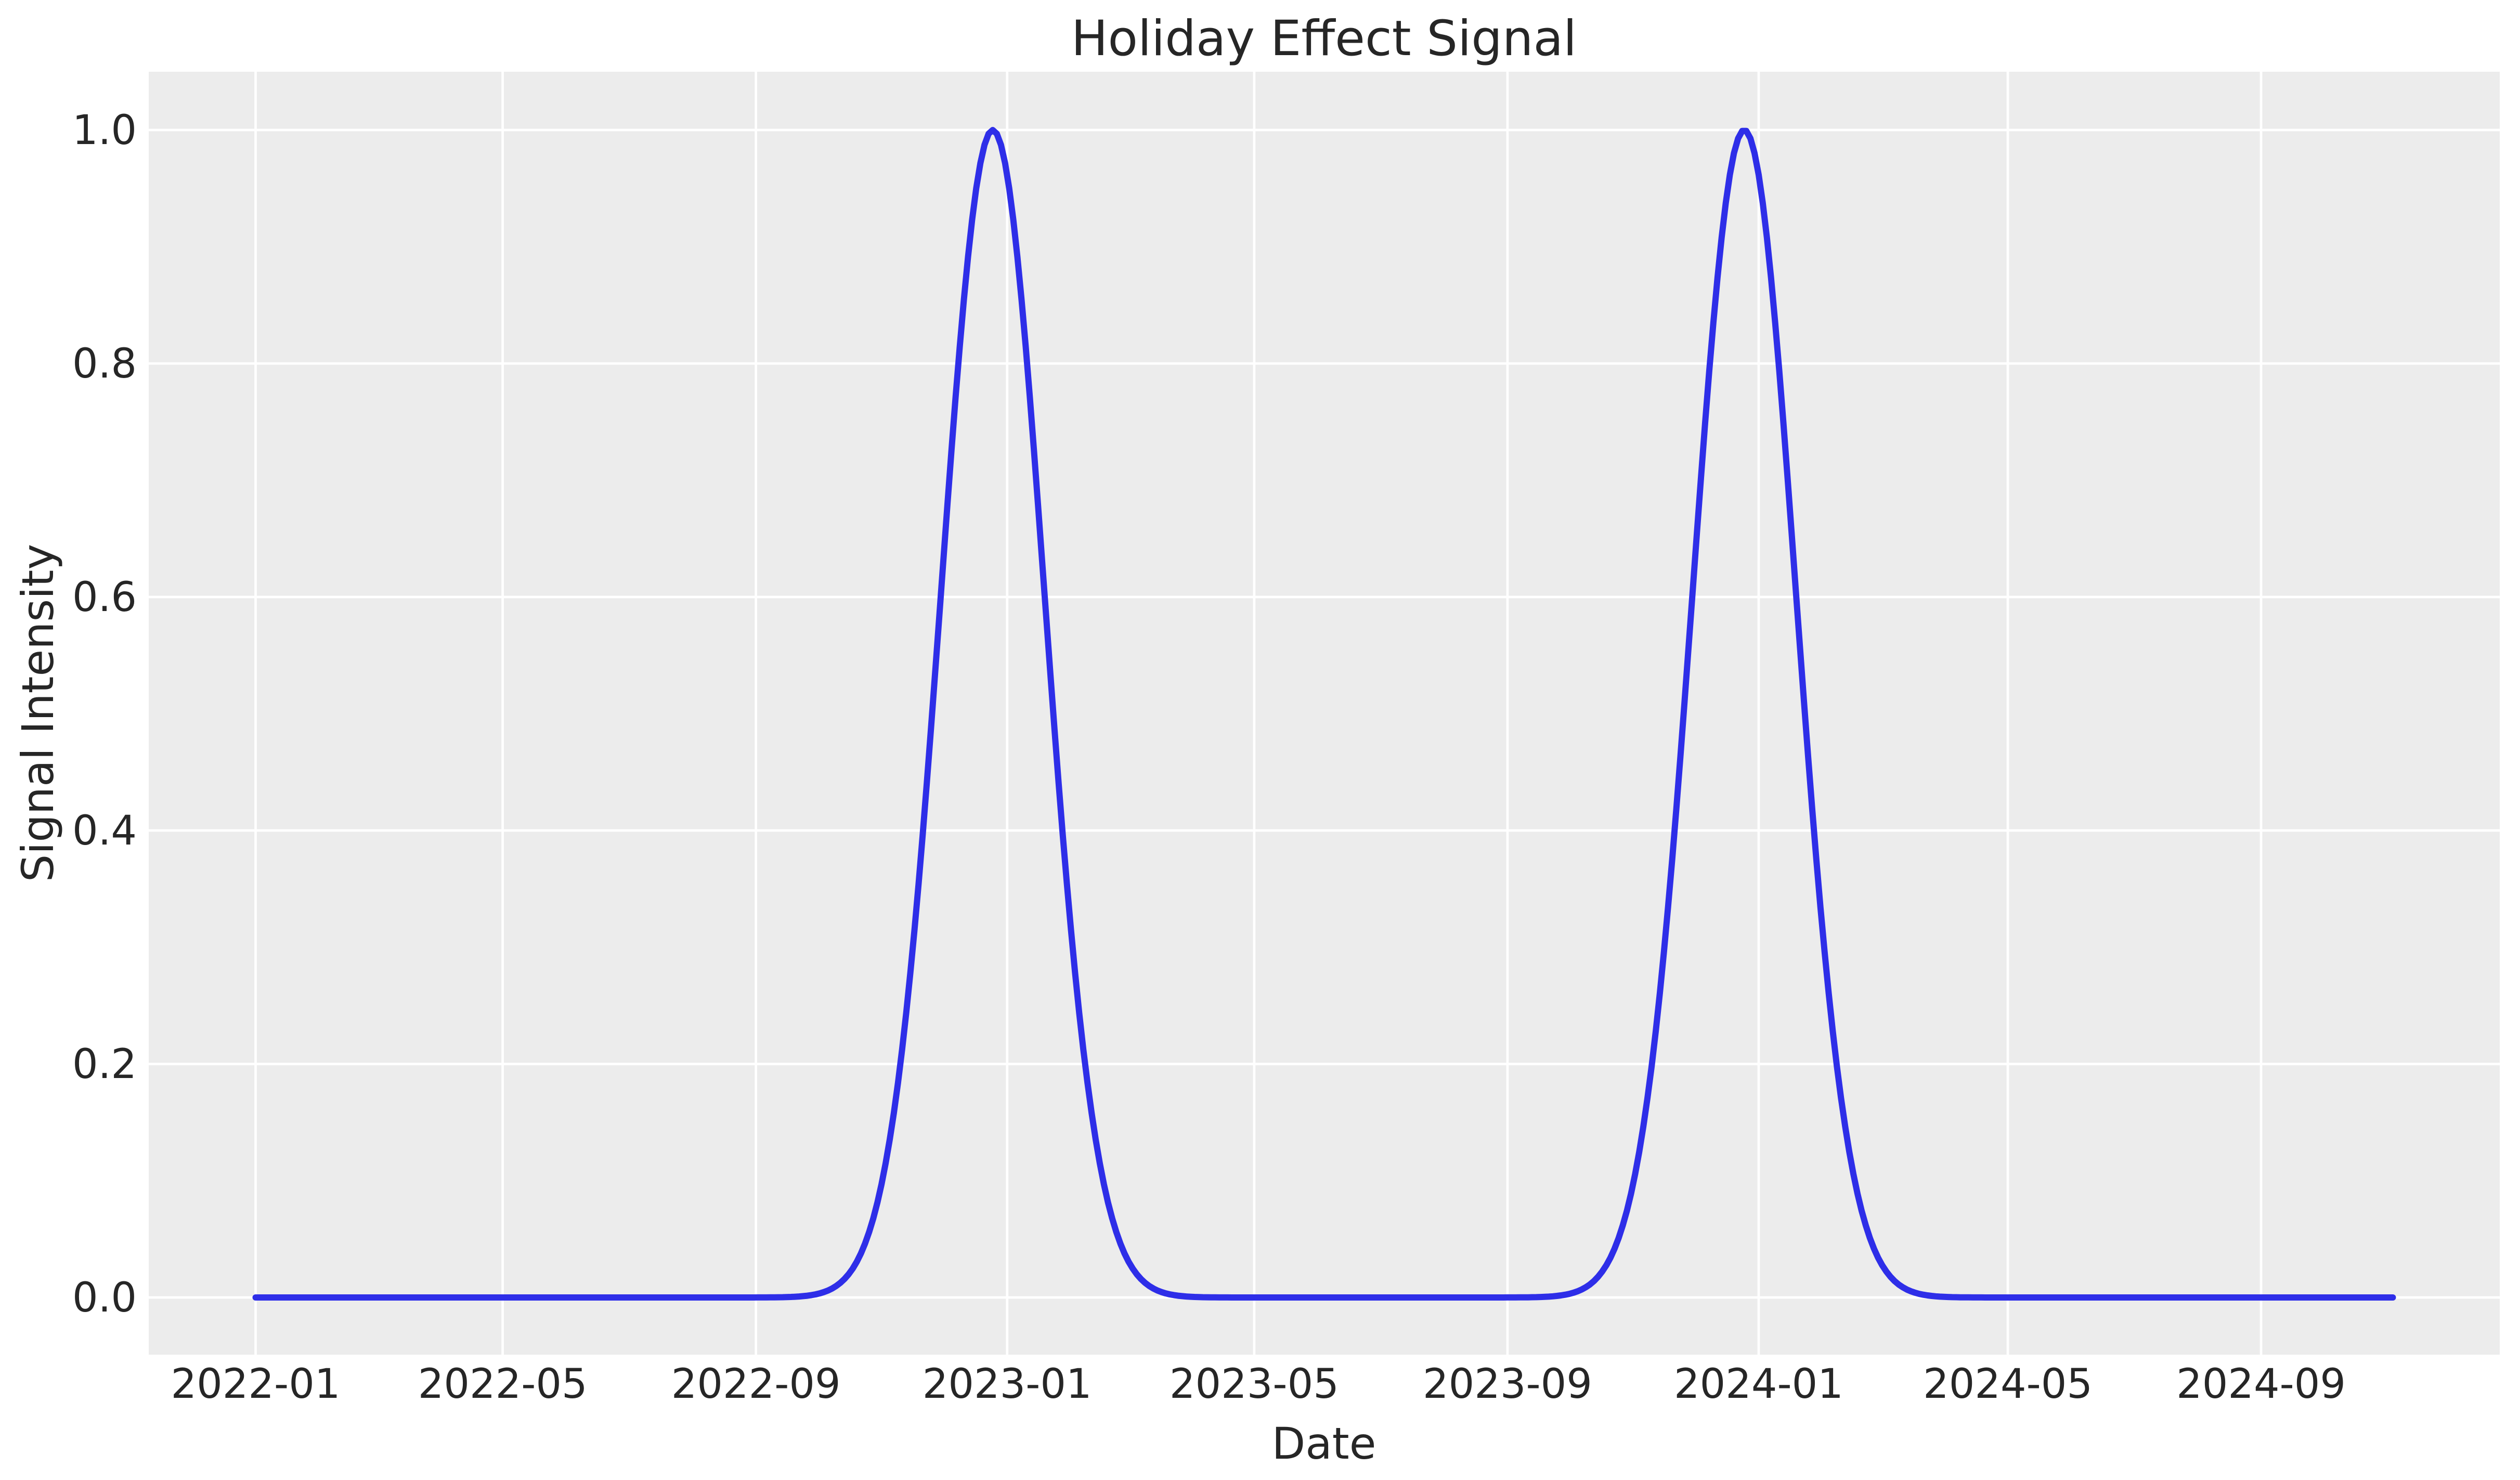  What do you see at coordinates (37, 713) in the screenshot?
I see `y-axis-label: Signal Intensity` at bounding box center [37, 713].